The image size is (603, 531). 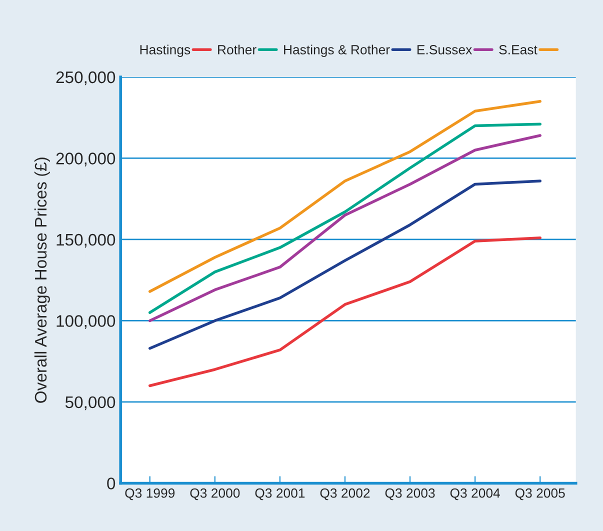 I want to click on x-tick-label: Q3 2003, so click(x=410, y=494).